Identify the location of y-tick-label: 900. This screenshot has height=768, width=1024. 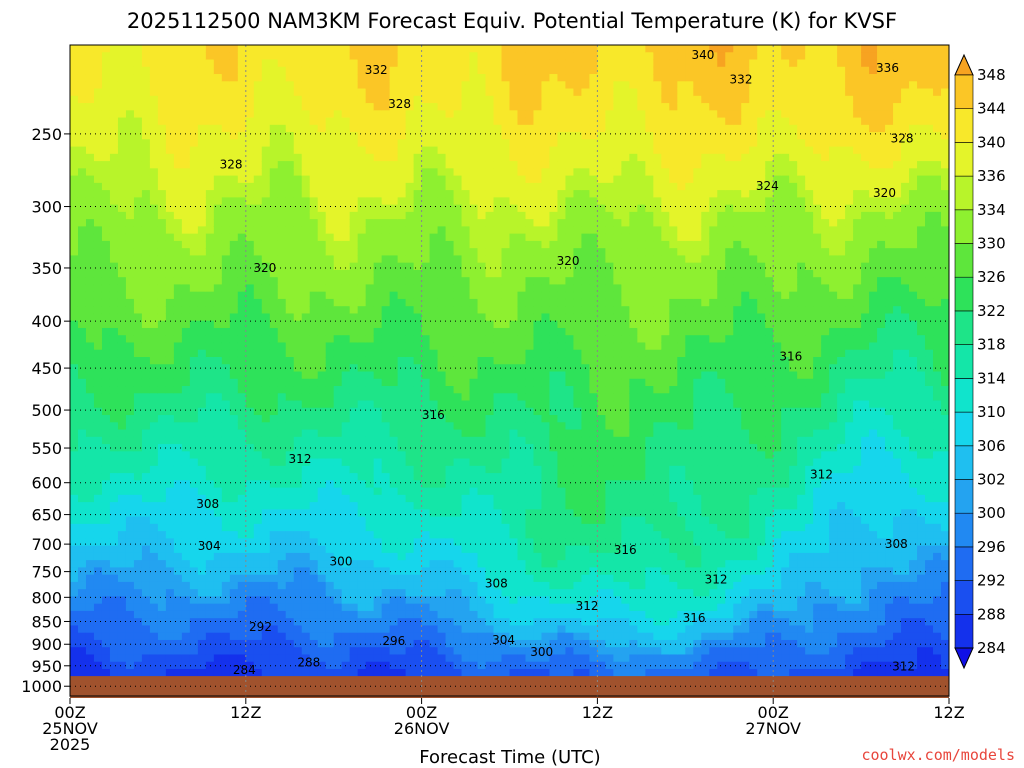
(46, 644).